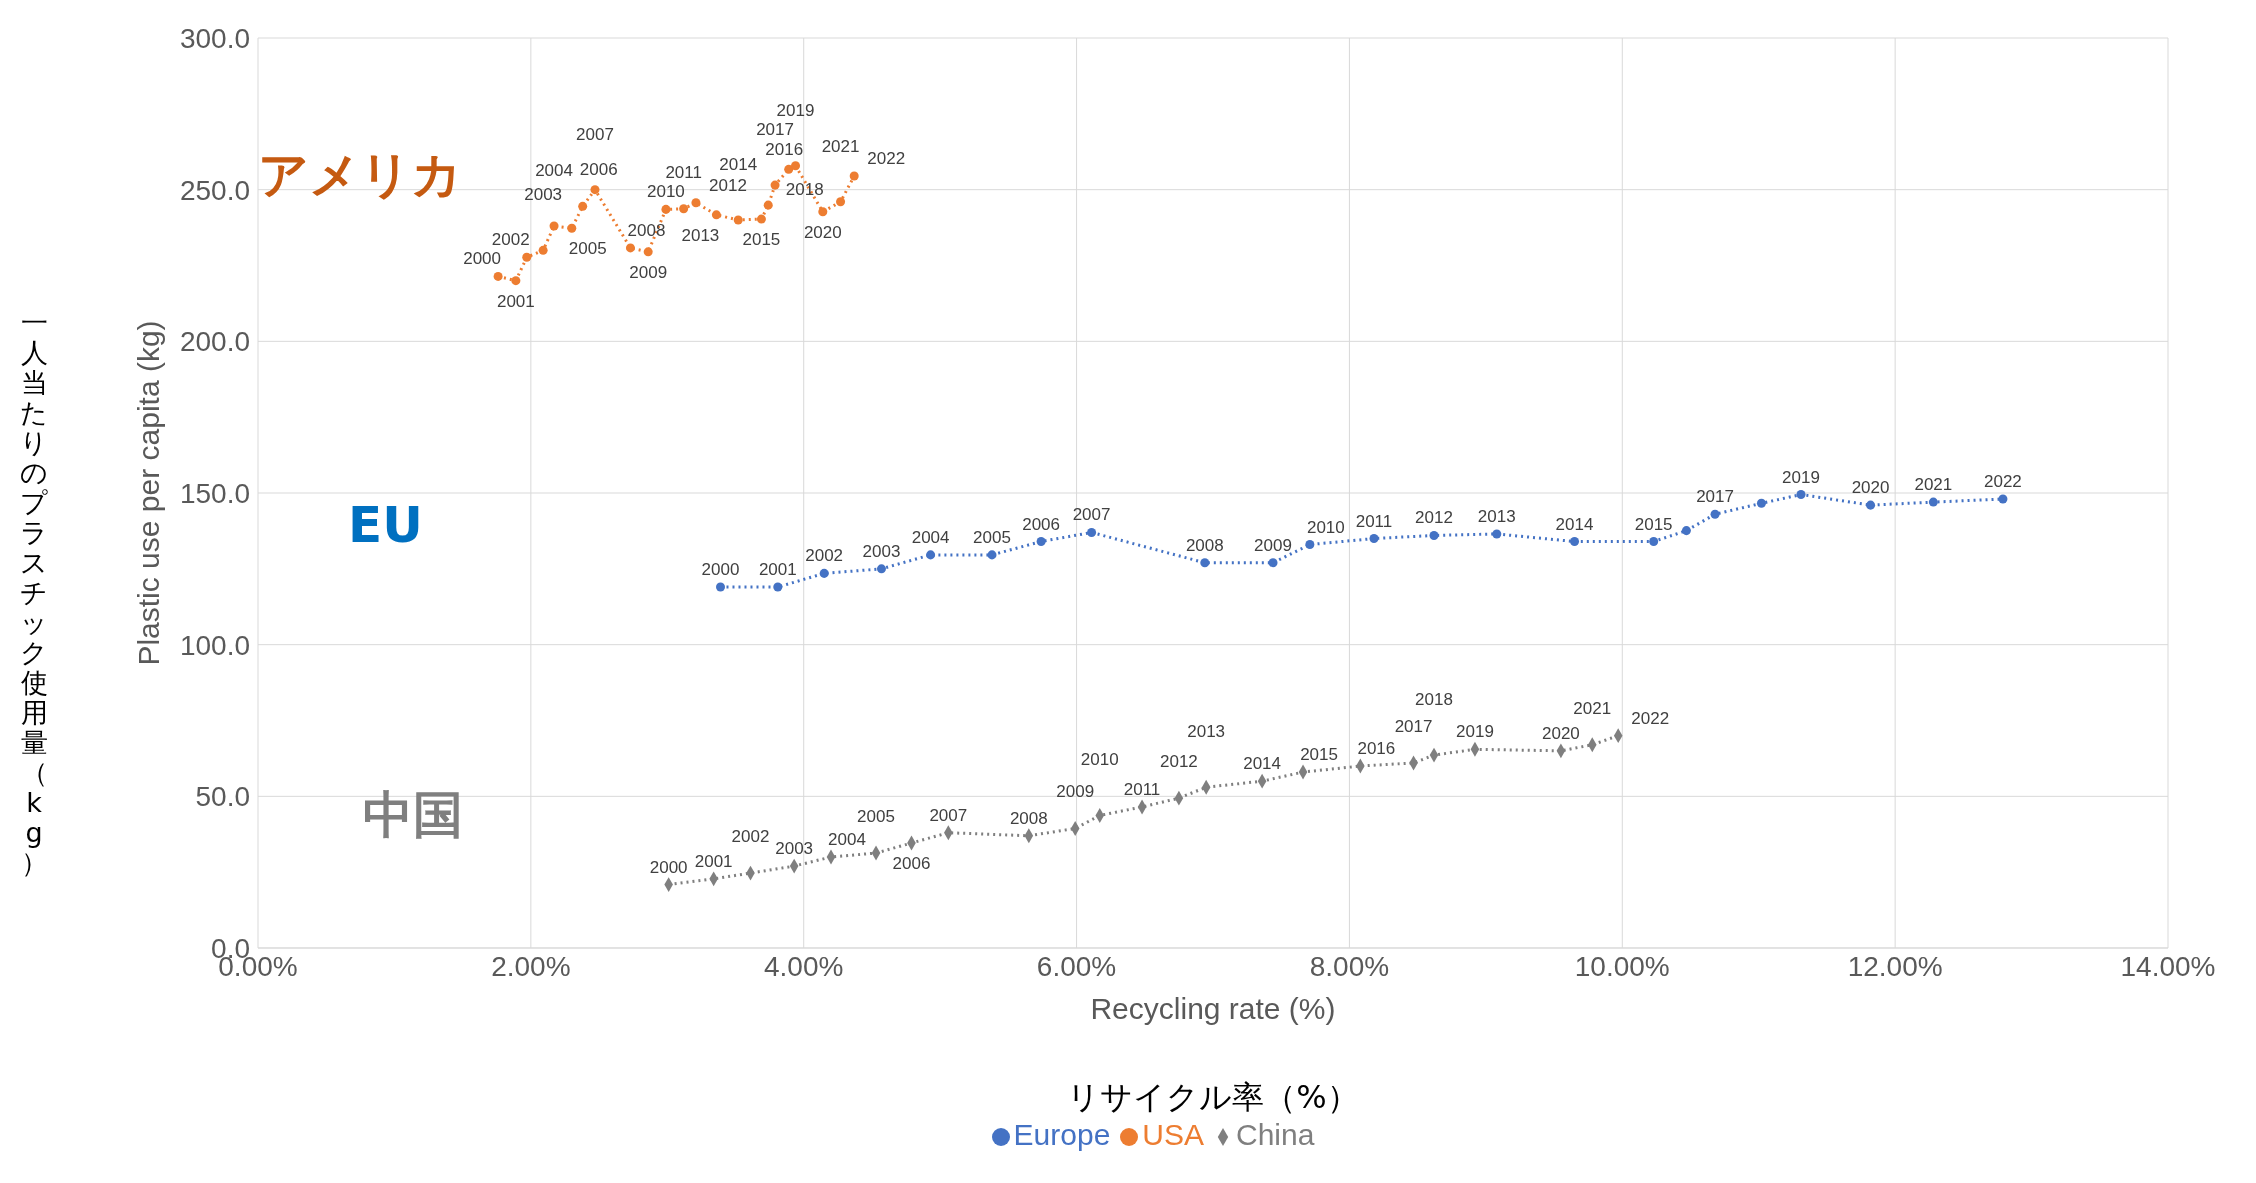 Image resolution: width=2256 pixels, height=1183 pixels. I want to click on x-axis-title: Recycling rate (%), so click(1213, 1009).